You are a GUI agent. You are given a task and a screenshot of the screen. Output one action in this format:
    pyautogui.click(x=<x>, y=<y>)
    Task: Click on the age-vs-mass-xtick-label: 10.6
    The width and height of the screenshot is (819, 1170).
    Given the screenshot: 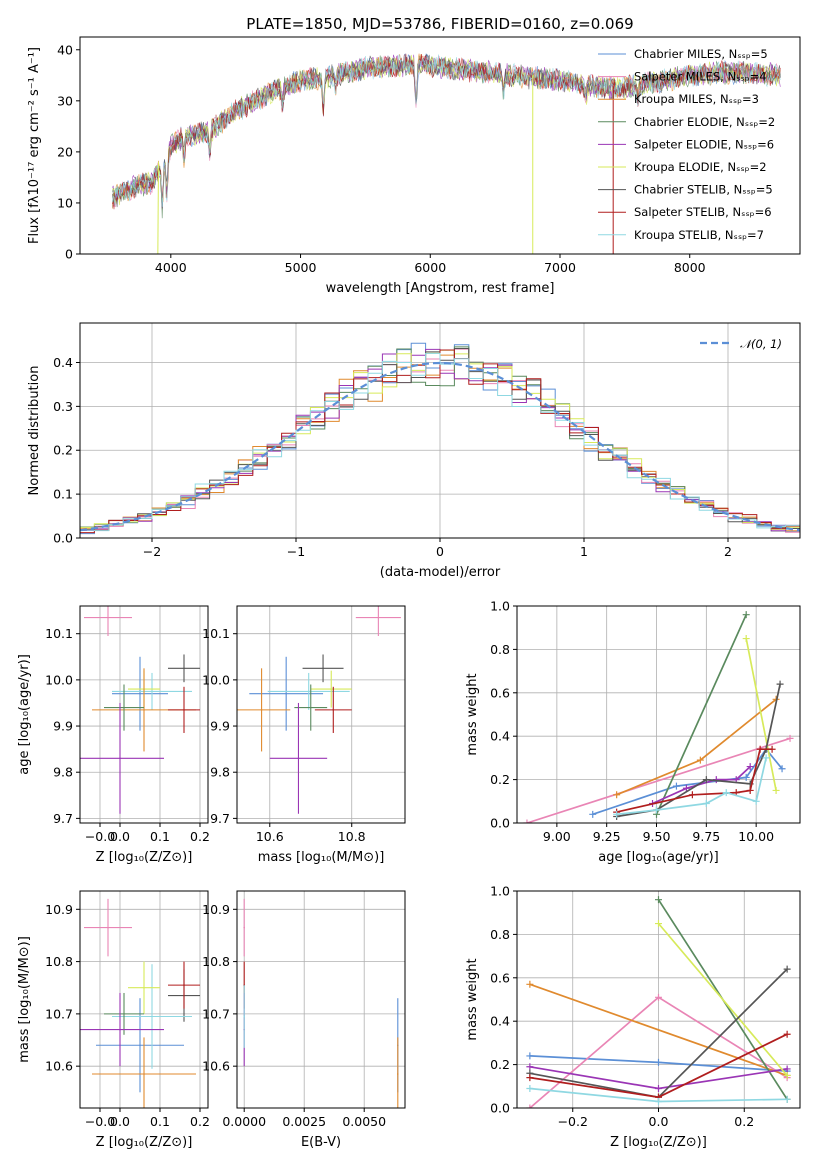 What is the action you would take?
    pyautogui.click(x=270, y=836)
    